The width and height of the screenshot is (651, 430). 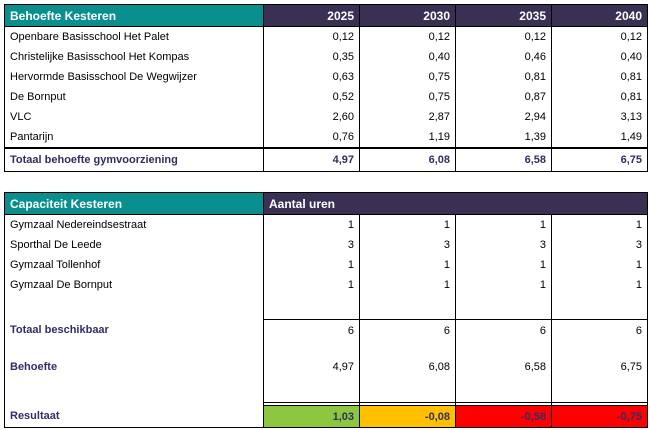 What do you see at coordinates (311, 137) in the screenshot?
I see `need-value: 0,76` at bounding box center [311, 137].